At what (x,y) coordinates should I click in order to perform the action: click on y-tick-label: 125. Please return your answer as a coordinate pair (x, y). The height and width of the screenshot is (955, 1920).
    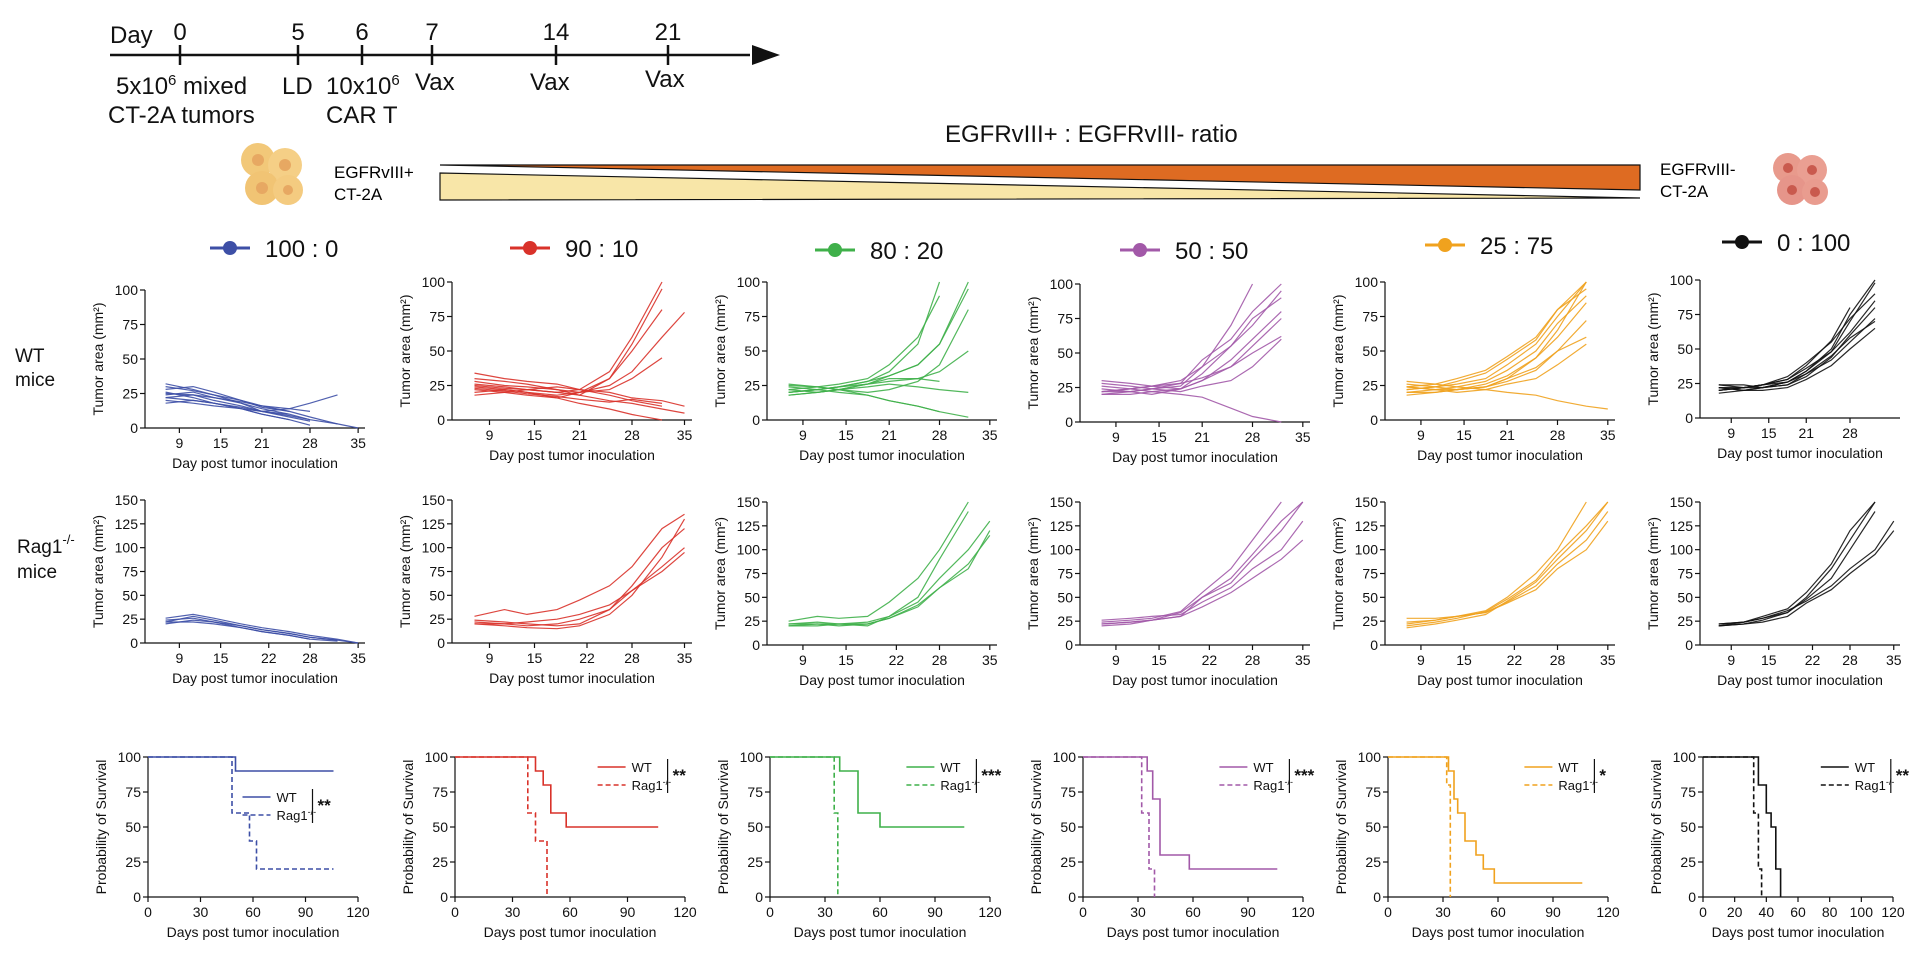
    Looking at the image, I should click on (749, 526).